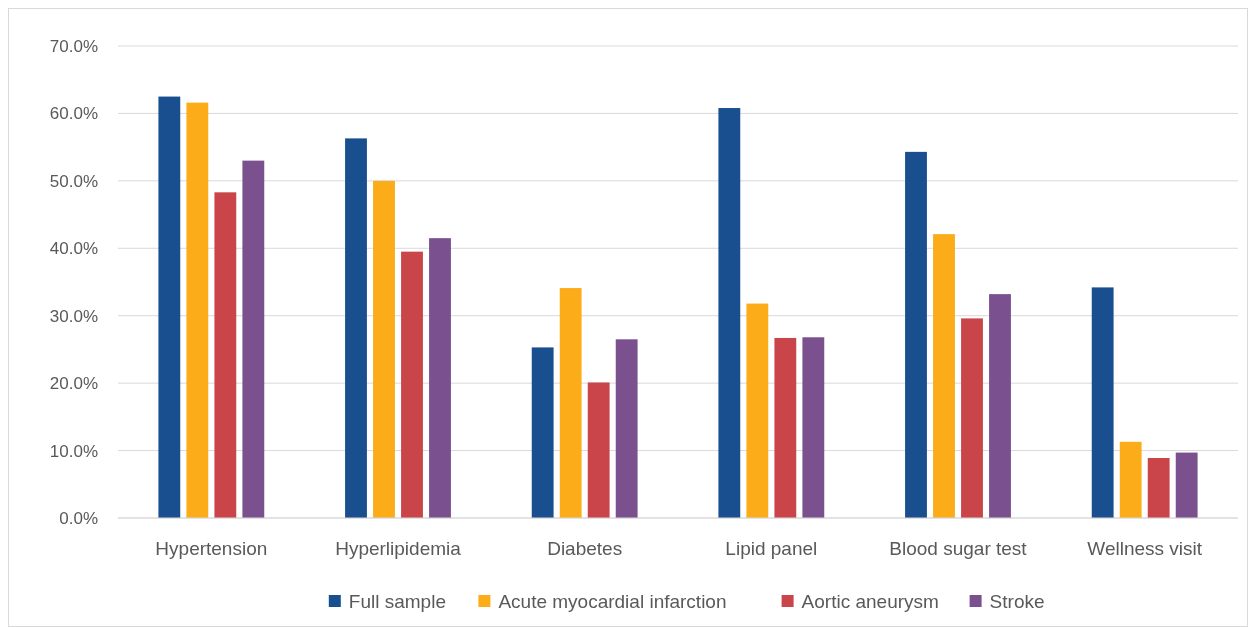 This screenshot has height=627, width=1248. I want to click on x-tick-label: Blood sugar test, so click(958, 548).